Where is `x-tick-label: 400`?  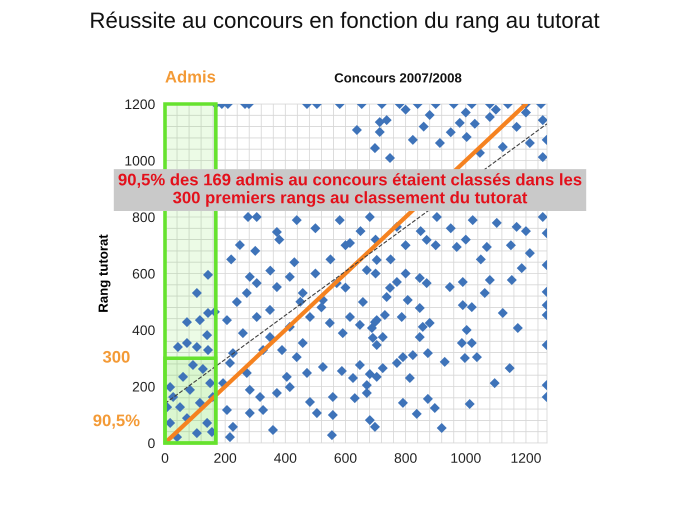
x-tick-label: 400 is located at coordinates (285, 458).